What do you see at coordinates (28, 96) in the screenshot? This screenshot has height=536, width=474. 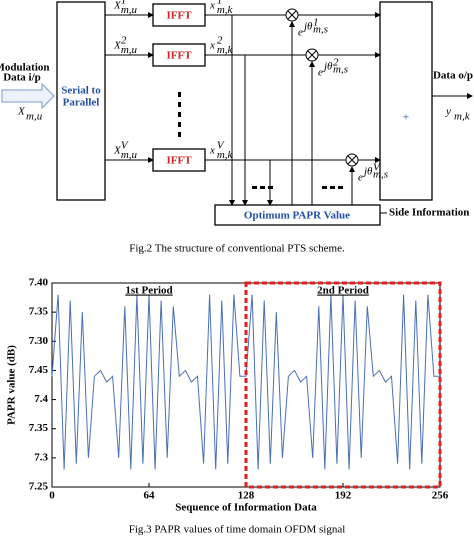 I see `input-arrow` at bounding box center [28, 96].